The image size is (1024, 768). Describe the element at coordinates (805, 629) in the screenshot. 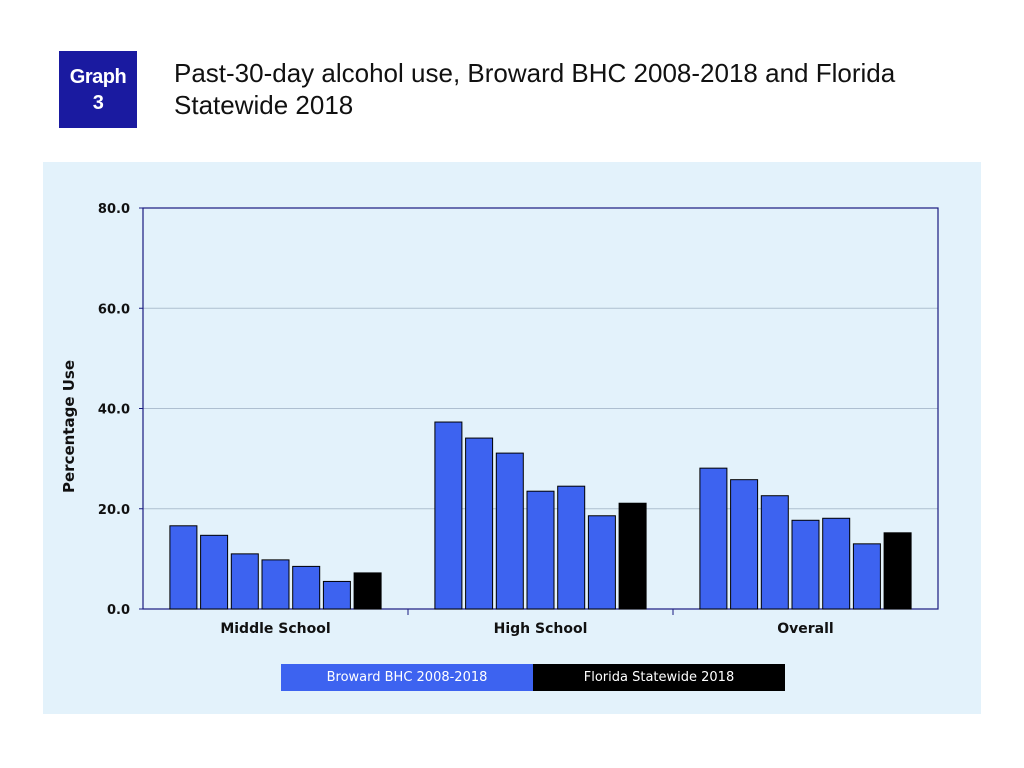

I see `x-category-label: Overall` at that location.